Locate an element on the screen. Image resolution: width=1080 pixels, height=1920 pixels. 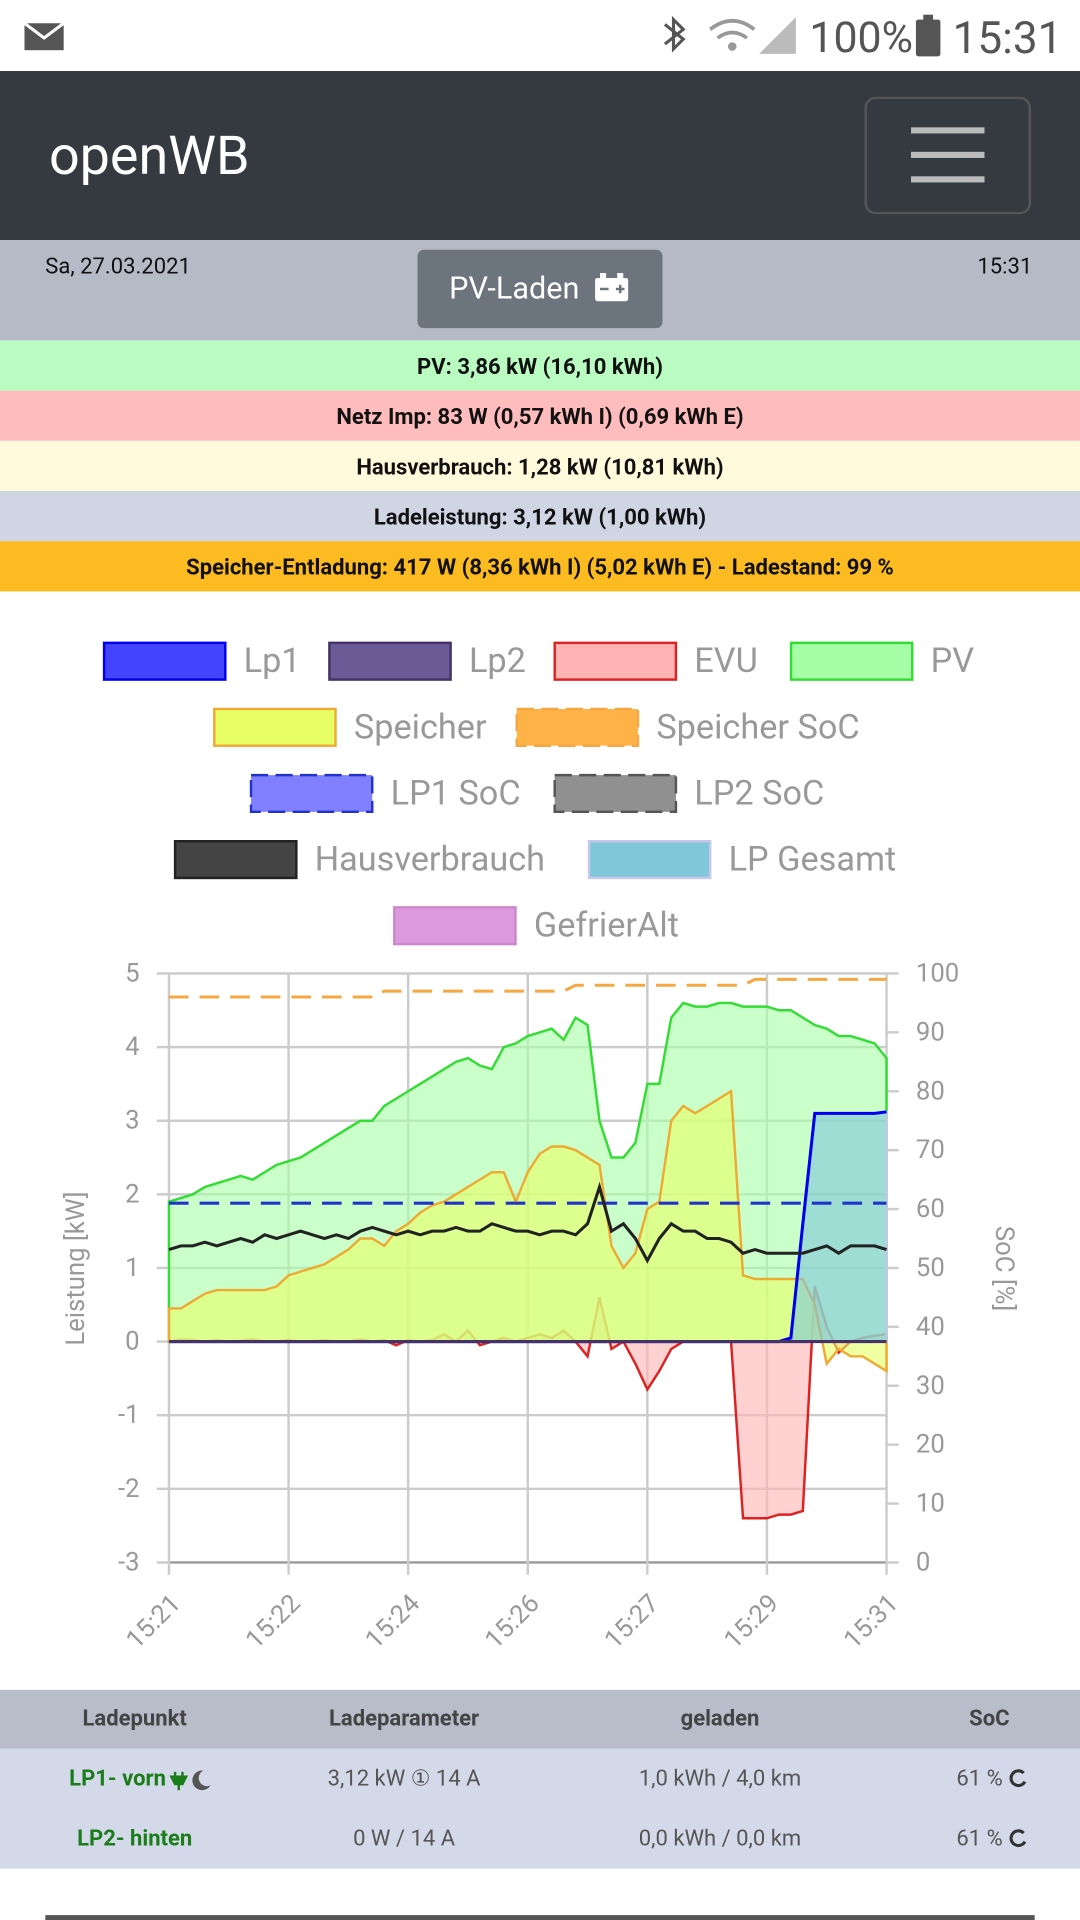
legend-label: Hausverbrauch is located at coordinates (430, 860).